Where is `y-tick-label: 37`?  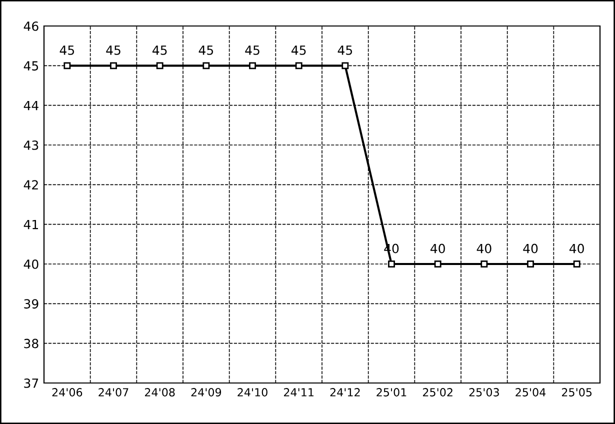 y-tick-label: 37 is located at coordinates (31, 383).